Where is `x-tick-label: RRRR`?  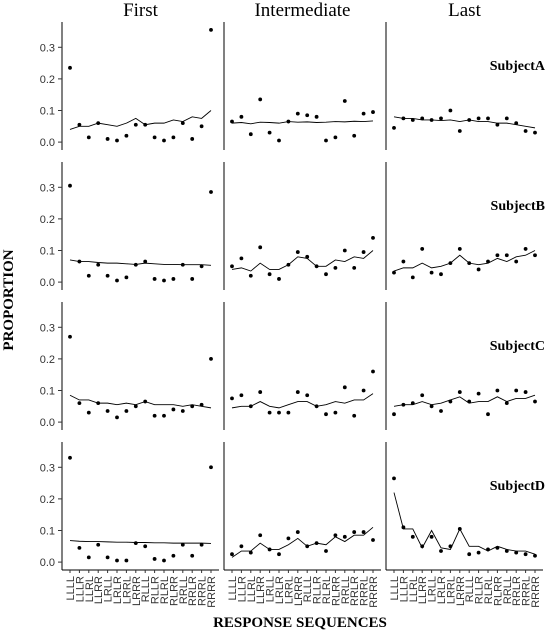 x-tick-label: RRRR is located at coordinates (374, 592).